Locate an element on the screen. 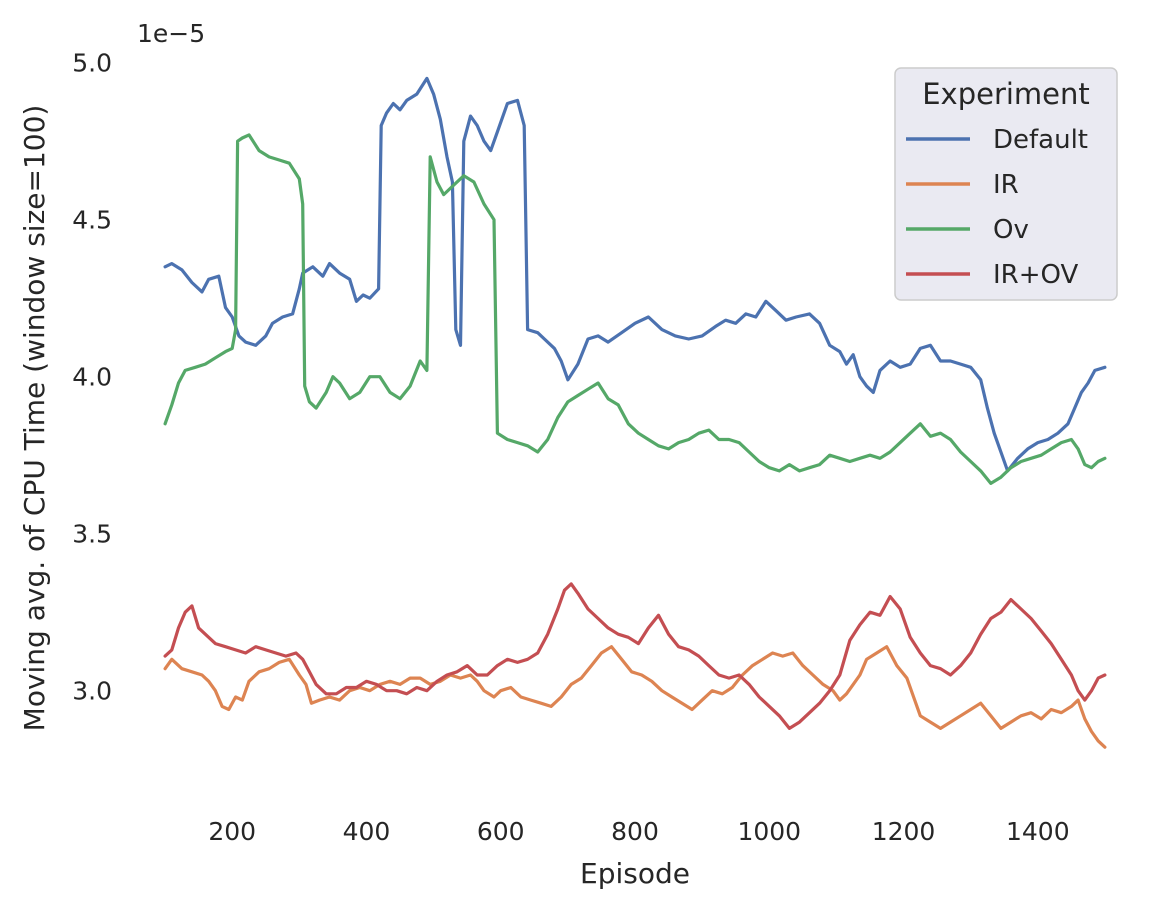 Image resolution: width=1151 pixels, height=910 pixels. x-axis-ticks: 200 400 600 800 1000 1200 1400 is located at coordinates (638, 831).